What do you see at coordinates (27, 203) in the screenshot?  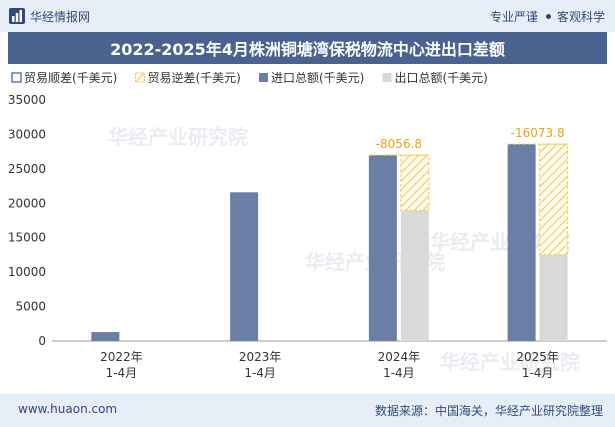 I see `y-tick-label: 20000` at bounding box center [27, 203].